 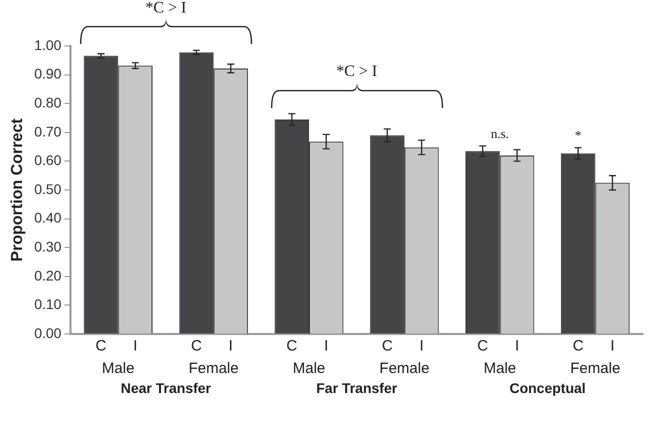 What do you see at coordinates (357, 388) in the screenshot?
I see `text: Far Transfer` at bounding box center [357, 388].